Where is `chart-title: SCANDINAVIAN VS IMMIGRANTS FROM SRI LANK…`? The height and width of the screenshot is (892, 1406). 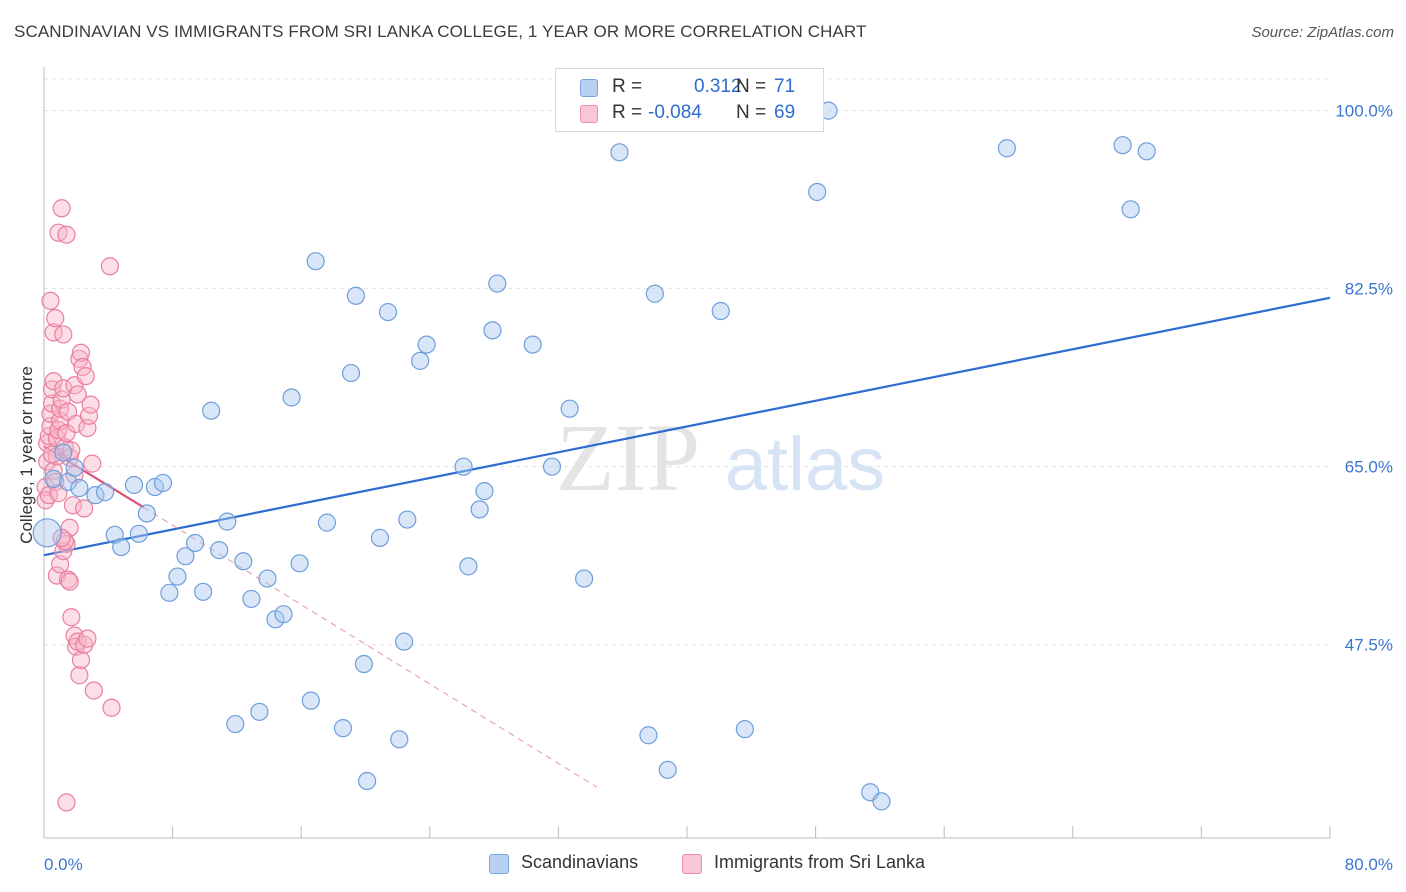 chart-title: SCANDINAVIAN VS IMMIGRANTS FROM SRI LANK… is located at coordinates (440, 31).